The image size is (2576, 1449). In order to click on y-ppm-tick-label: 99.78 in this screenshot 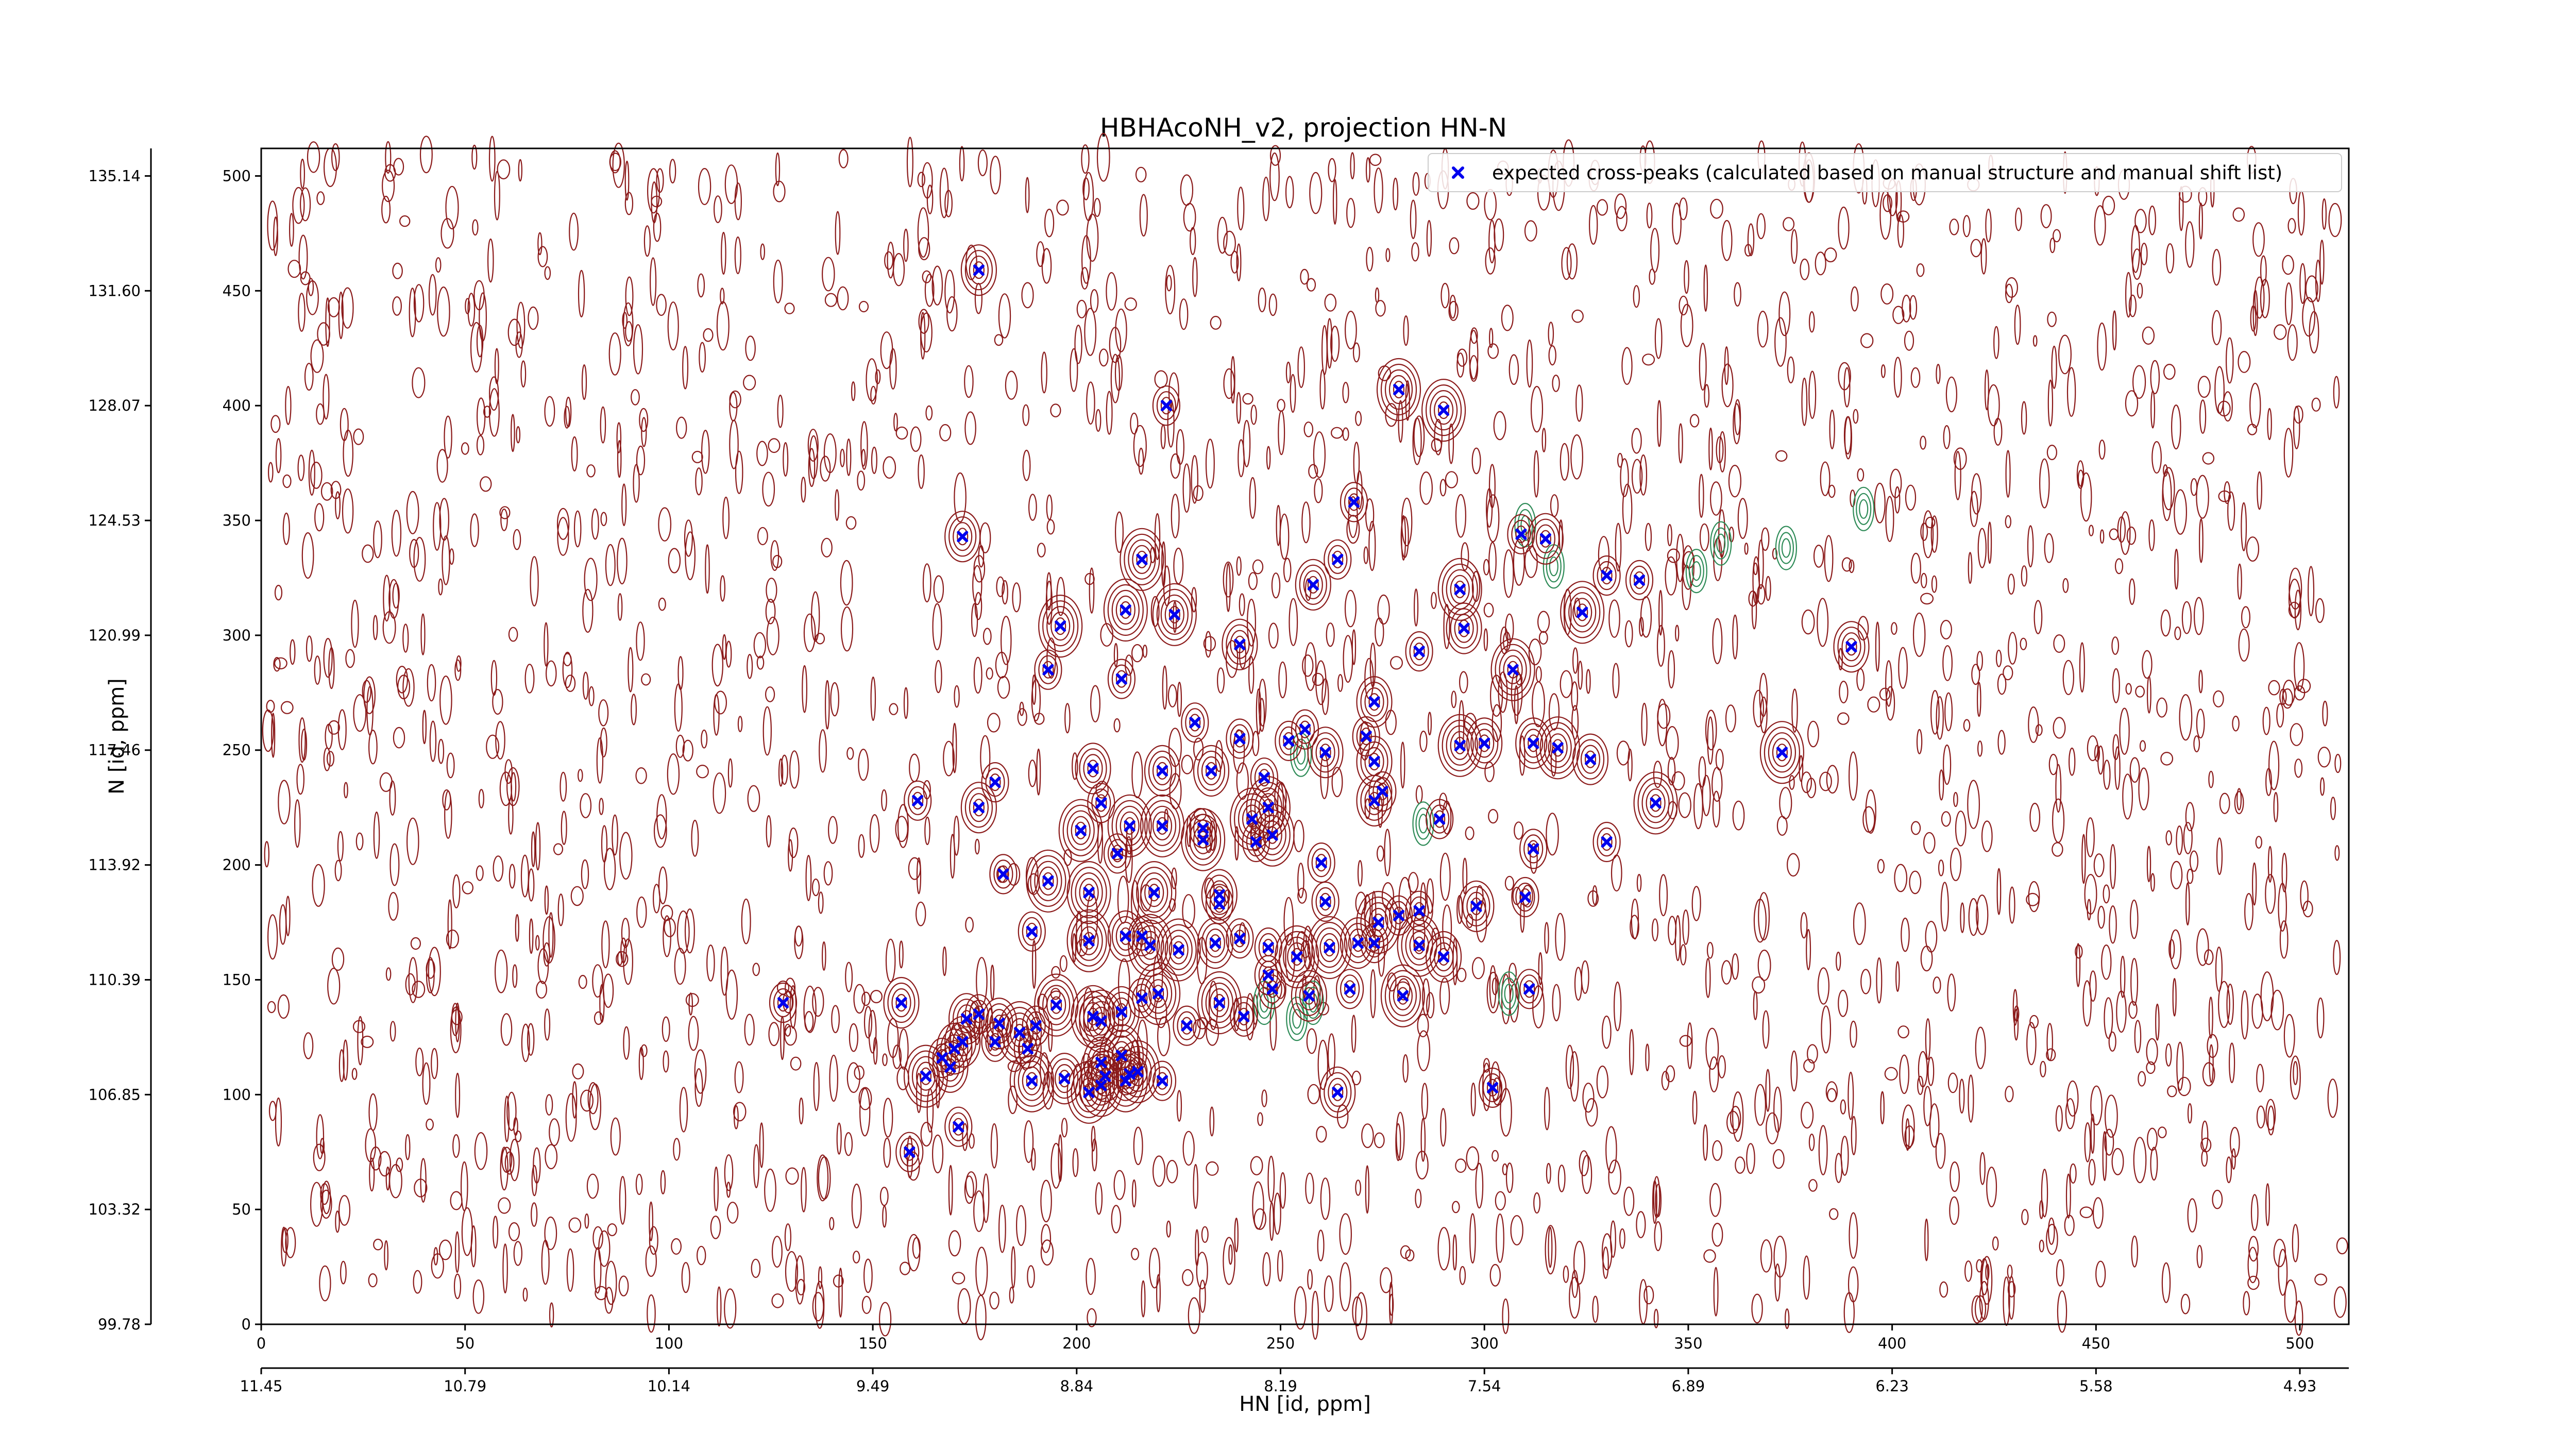, I will do `click(119, 1324)`.